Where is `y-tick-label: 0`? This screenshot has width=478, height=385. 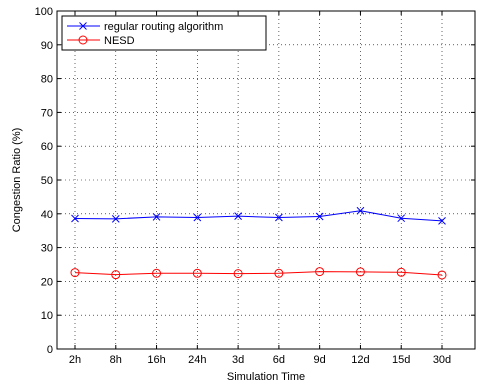
y-tick-label: 0 is located at coordinates (50, 350).